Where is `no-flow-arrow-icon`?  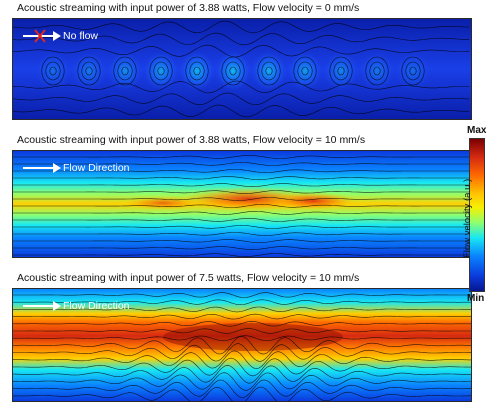 no-flow-arrow-icon is located at coordinates (42, 36).